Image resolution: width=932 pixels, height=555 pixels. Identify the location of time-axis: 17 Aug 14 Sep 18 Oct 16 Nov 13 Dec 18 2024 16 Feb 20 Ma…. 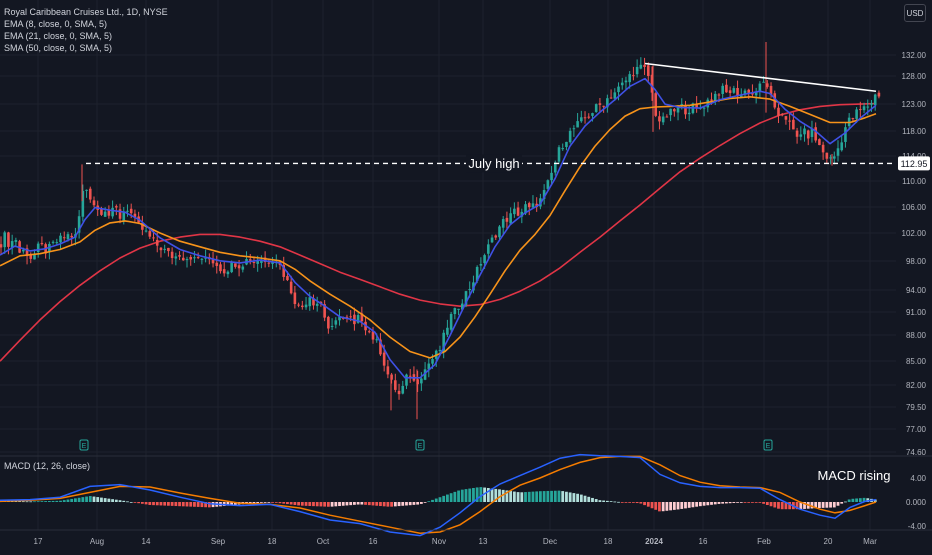
(466, 537).